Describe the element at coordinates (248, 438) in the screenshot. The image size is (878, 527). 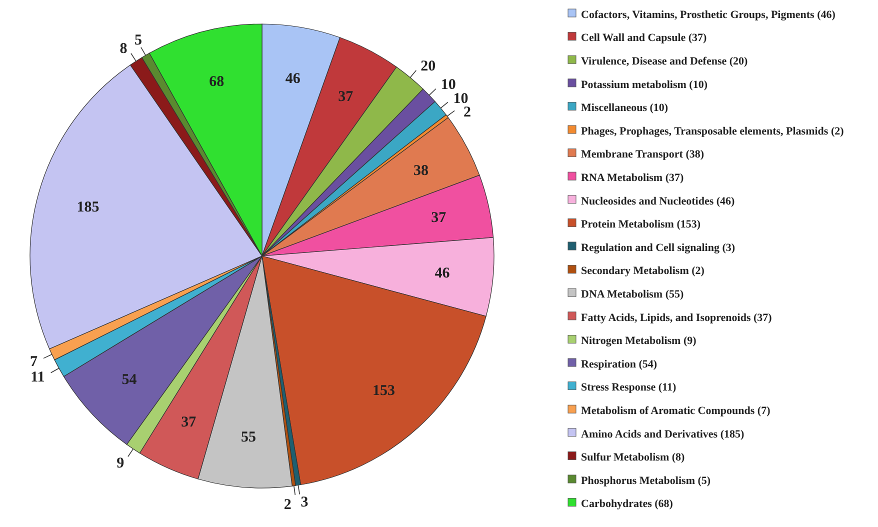
I see `data-label: 55` at that location.